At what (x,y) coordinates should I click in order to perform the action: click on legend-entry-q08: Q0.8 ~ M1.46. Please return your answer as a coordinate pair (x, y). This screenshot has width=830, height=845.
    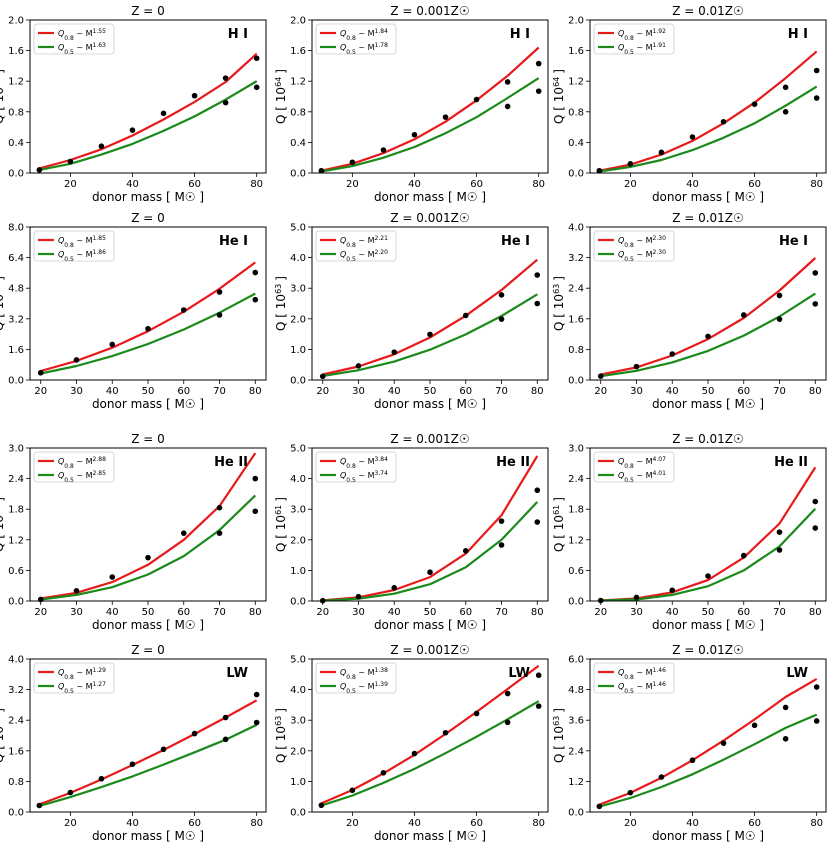
    Looking at the image, I should click on (642, 674).